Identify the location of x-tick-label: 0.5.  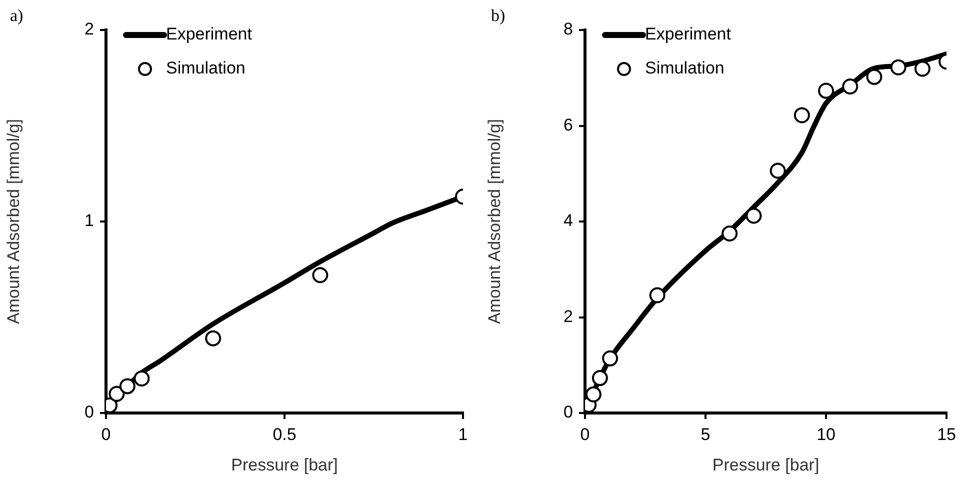
(284, 434).